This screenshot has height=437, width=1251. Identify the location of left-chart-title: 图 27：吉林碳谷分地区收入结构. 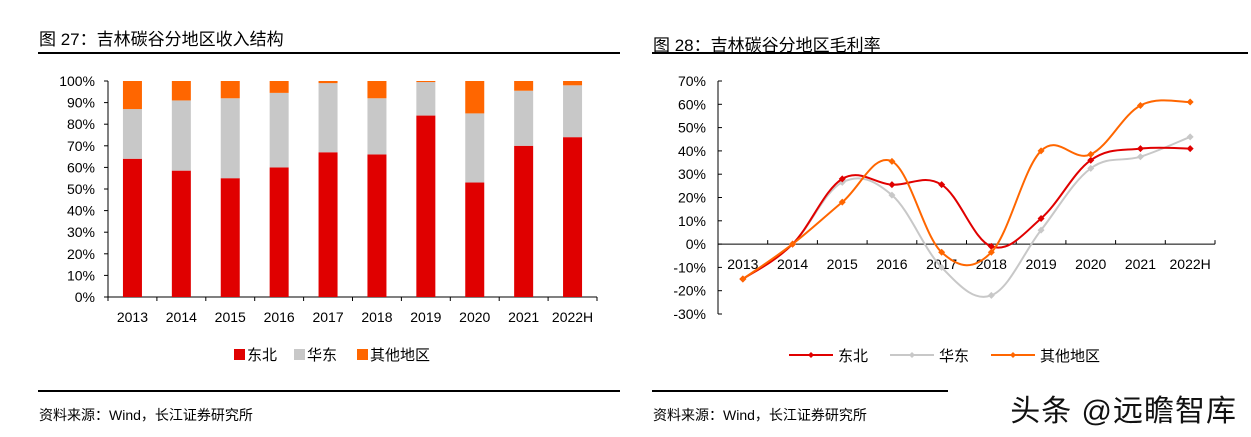
(161, 39).